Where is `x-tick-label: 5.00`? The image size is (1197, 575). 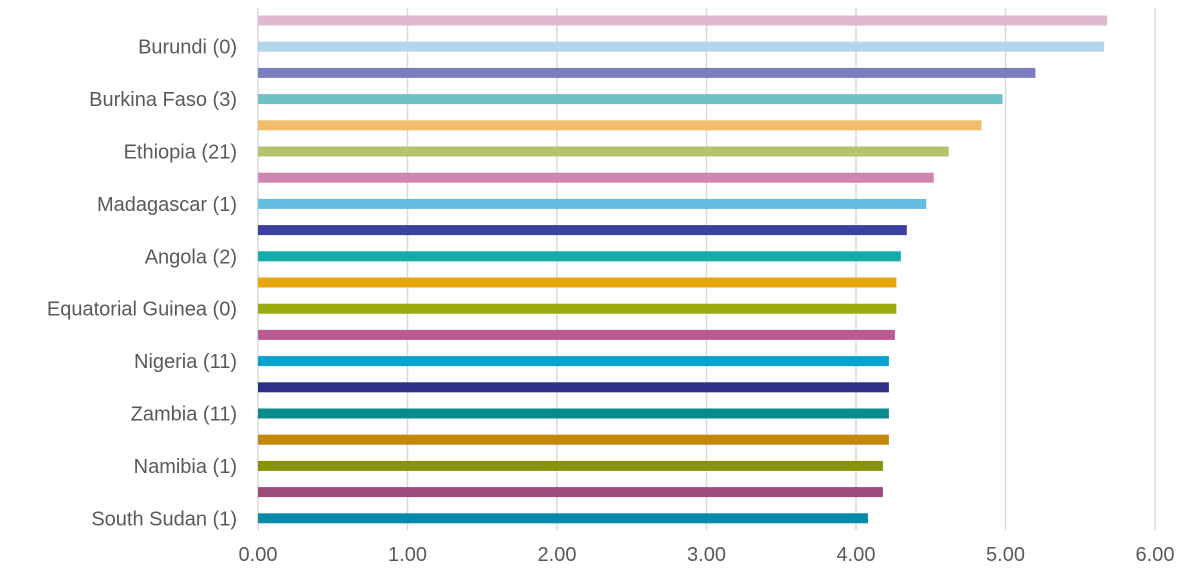 x-tick-label: 5.00 is located at coordinates (1005, 555).